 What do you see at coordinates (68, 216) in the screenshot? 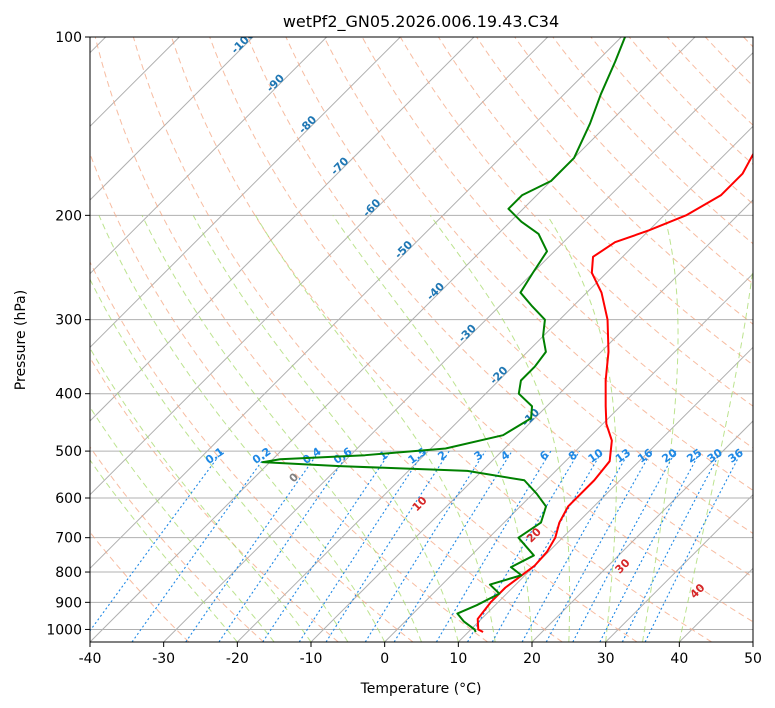
I see `y-tick-label: 200` at bounding box center [68, 216].